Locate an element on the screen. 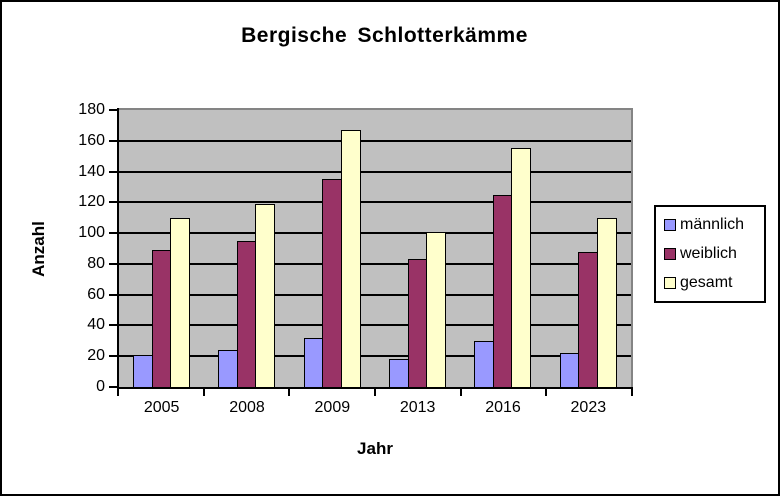 The height and width of the screenshot is (496, 780). legend-swatch-gesamt is located at coordinates (670, 282).